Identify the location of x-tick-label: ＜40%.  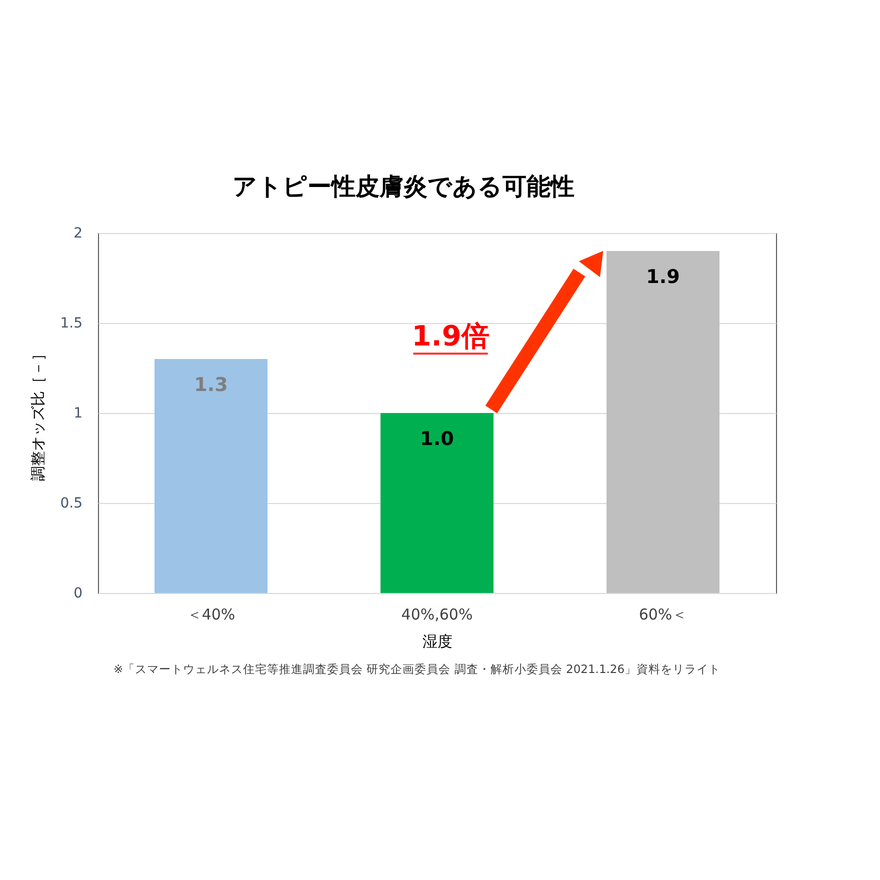
(211, 615).